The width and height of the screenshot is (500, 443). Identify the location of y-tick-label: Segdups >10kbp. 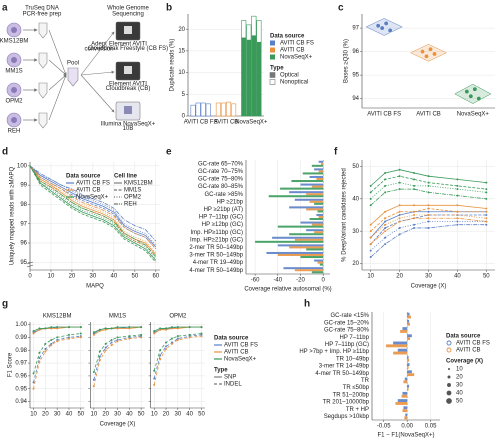
(347, 417).